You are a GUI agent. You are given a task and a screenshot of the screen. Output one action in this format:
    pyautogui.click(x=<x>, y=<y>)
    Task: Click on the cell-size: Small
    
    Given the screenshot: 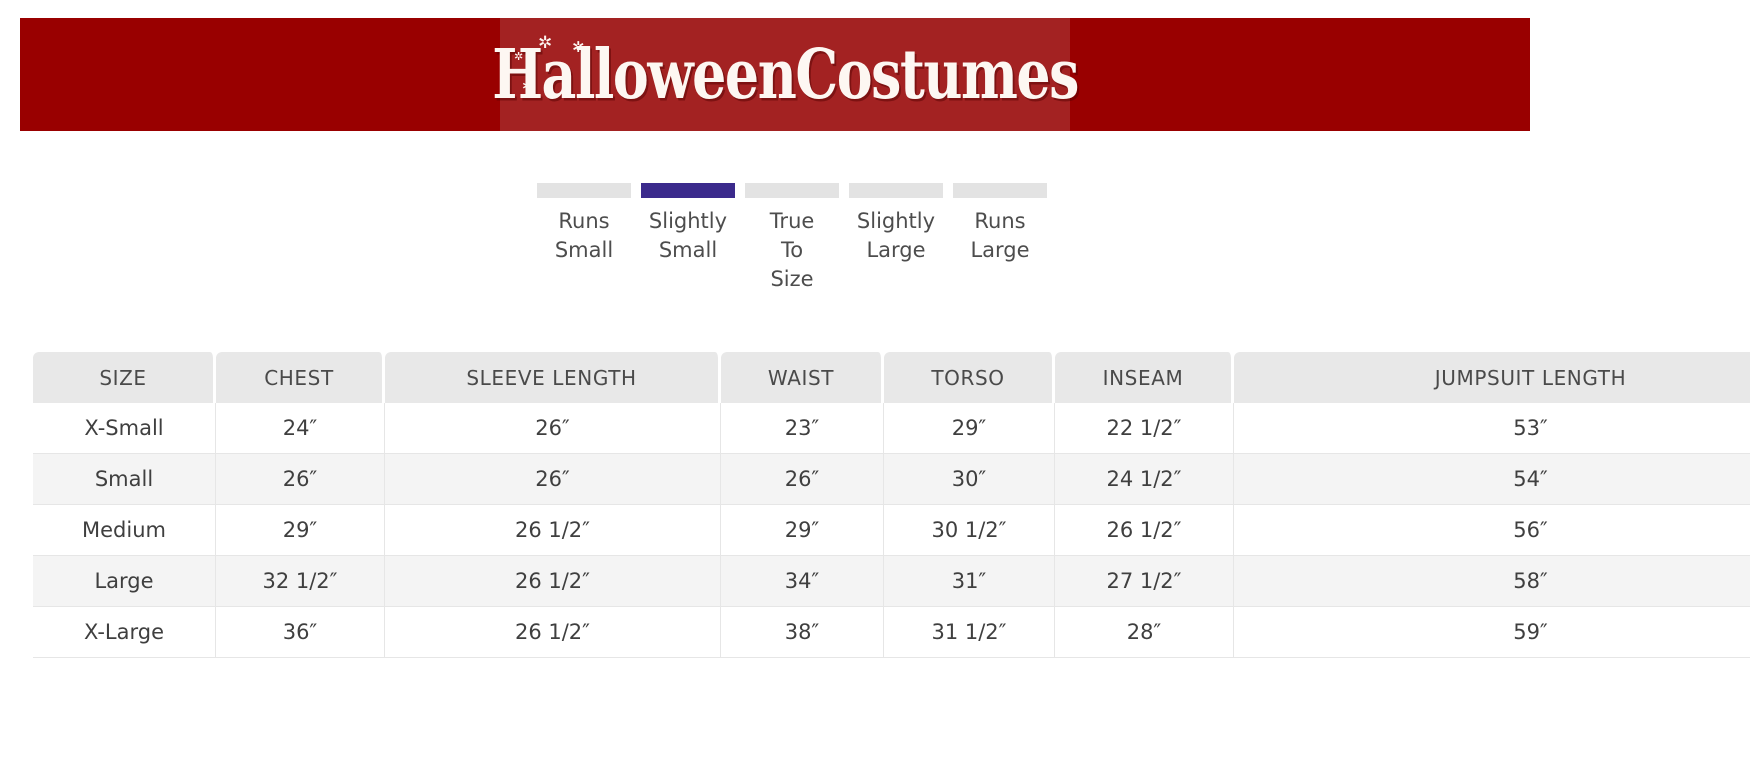 What is the action you would take?
    pyautogui.click(x=124, y=479)
    